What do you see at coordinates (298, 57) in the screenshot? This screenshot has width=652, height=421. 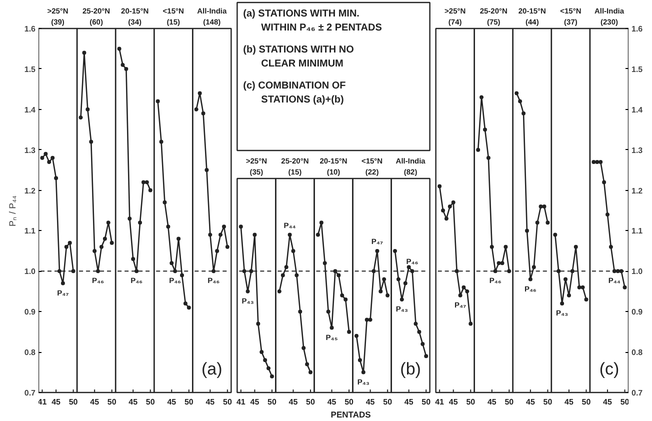 I see `annotation: (b) STATIONS WITH NO CLEAR MINIMUM` at bounding box center [298, 57].